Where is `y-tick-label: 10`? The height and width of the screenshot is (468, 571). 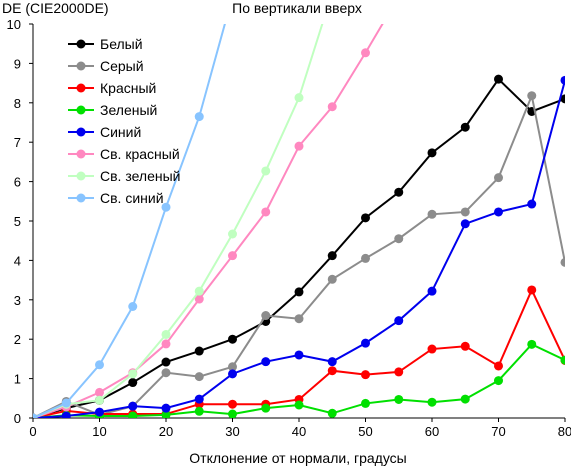 y-tick-label: 10 is located at coordinates (14, 24).